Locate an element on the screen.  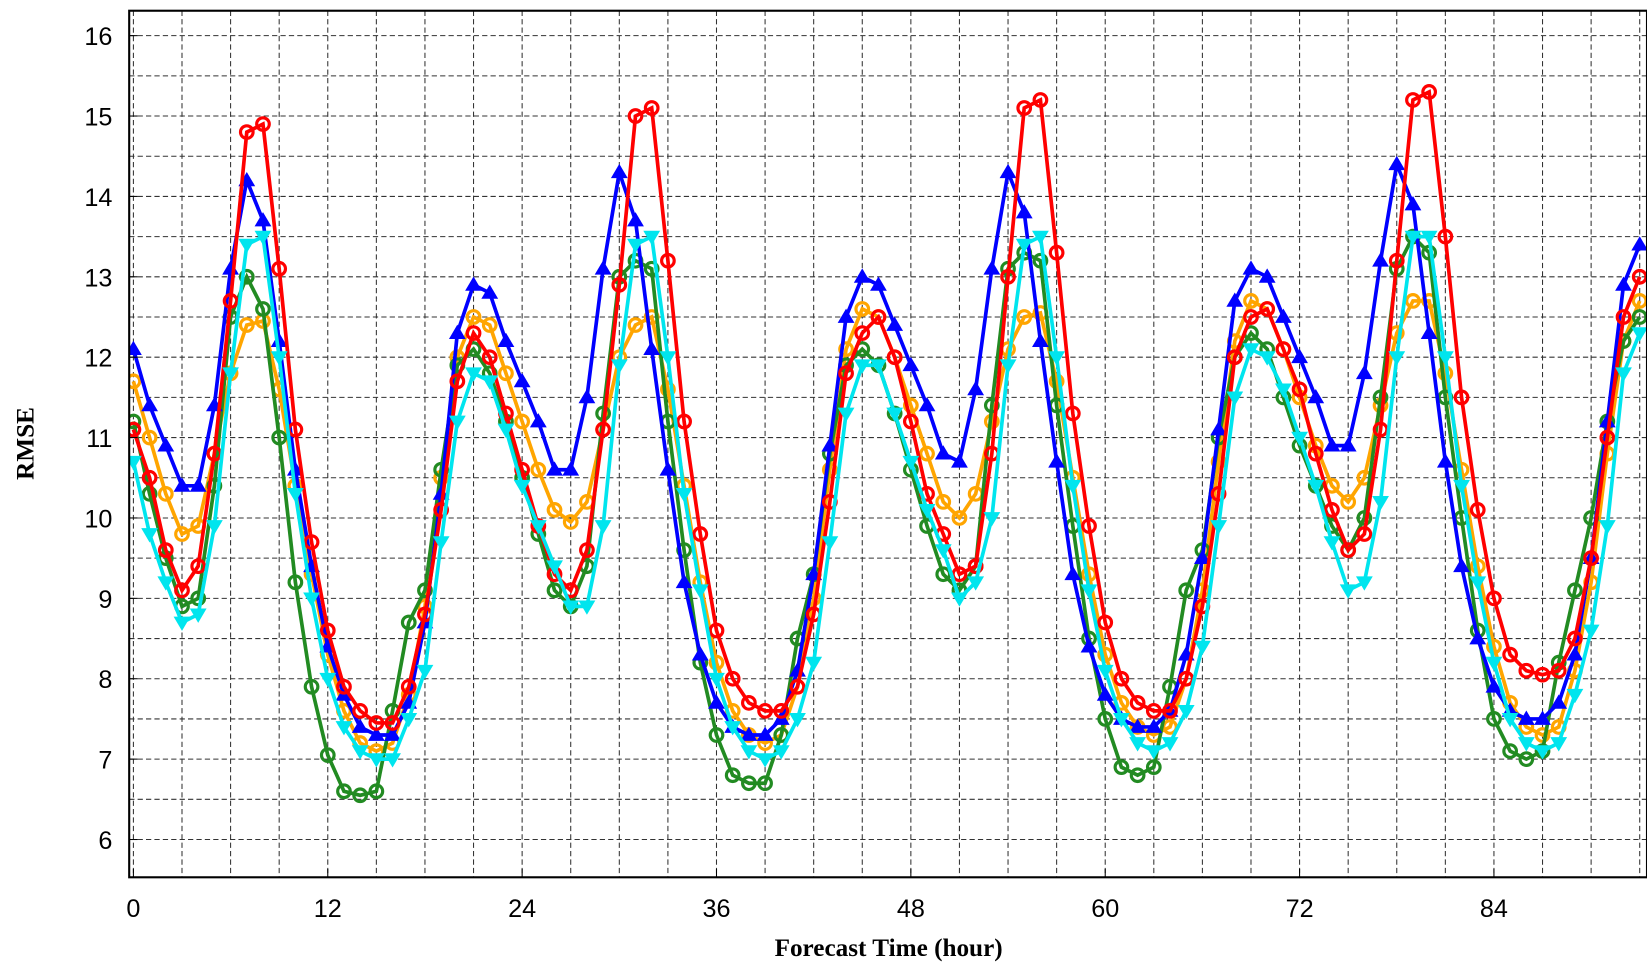
y-tick-label: 8 is located at coordinates (105, 680).